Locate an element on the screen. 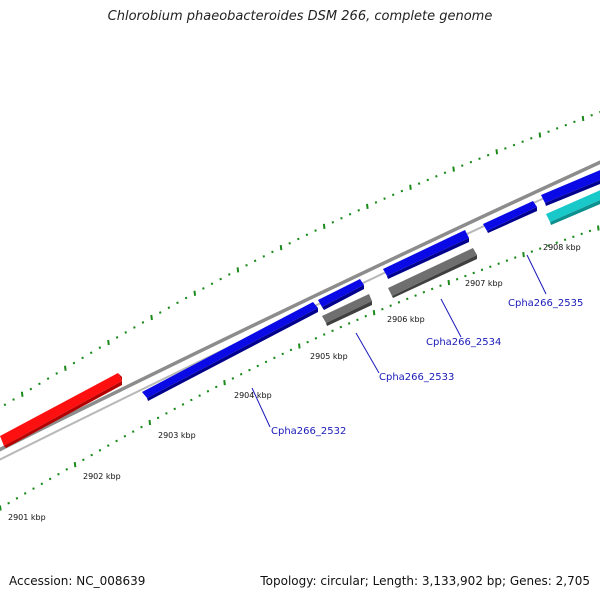  gene-red is located at coordinates (61, 410).